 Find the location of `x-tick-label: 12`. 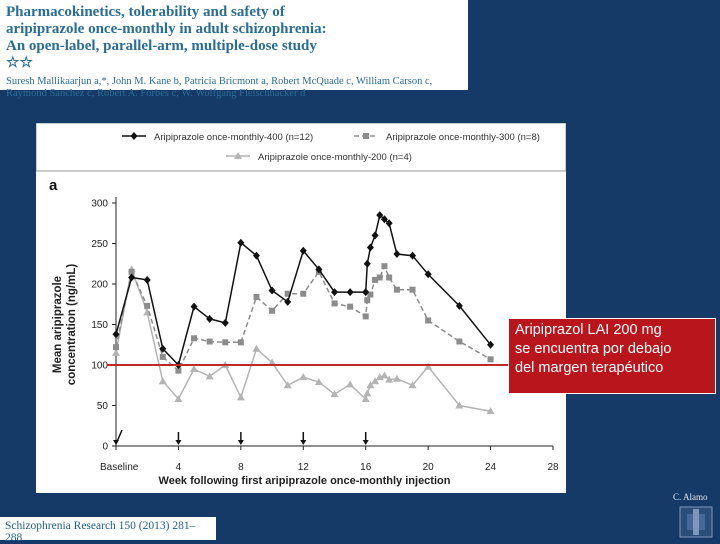

x-tick-label: 12 is located at coordinates (304, 467).